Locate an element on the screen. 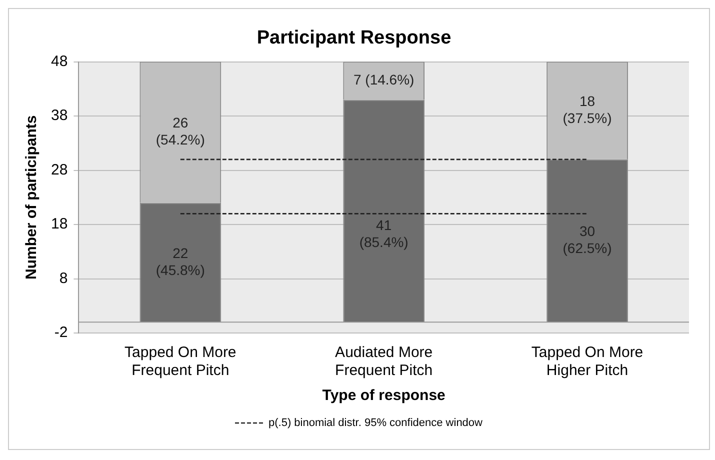 The width and height of the screenshot is (715, 460). data-label: 22 (45.8%) is located at coordinates (180, 261).